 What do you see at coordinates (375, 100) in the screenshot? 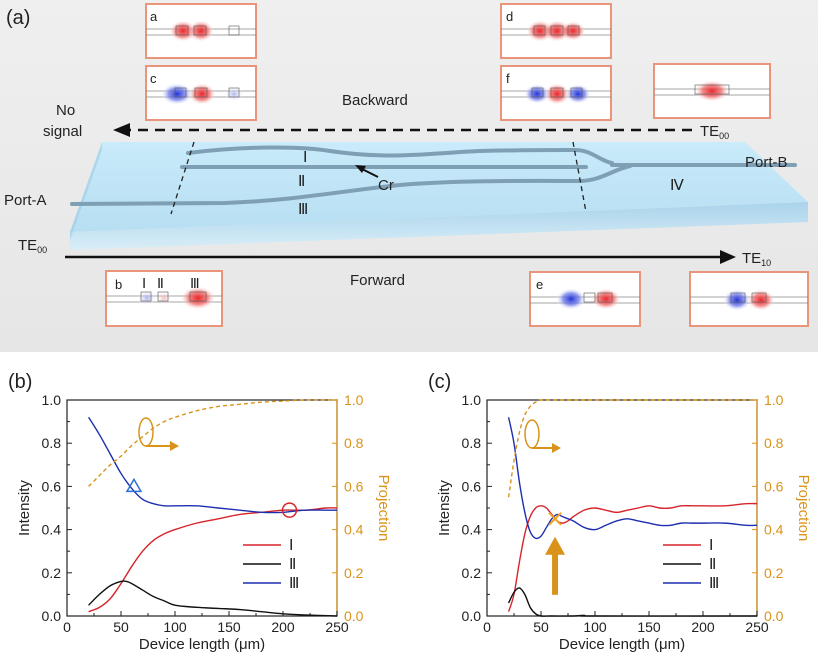
I see `backward-label: Backward` at bounding box center [375, 100].